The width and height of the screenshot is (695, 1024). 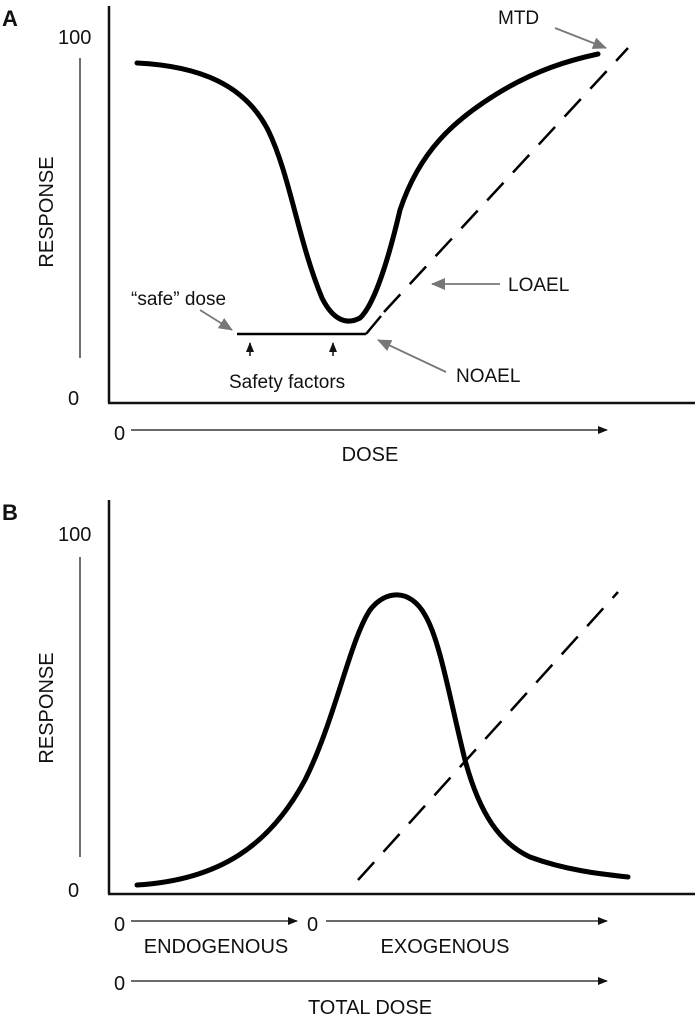 What do you see at coordinates (73, 399) in the screenshot?
I see `panel-a-y-min-tick: 0` at bounding box center [73, 399].